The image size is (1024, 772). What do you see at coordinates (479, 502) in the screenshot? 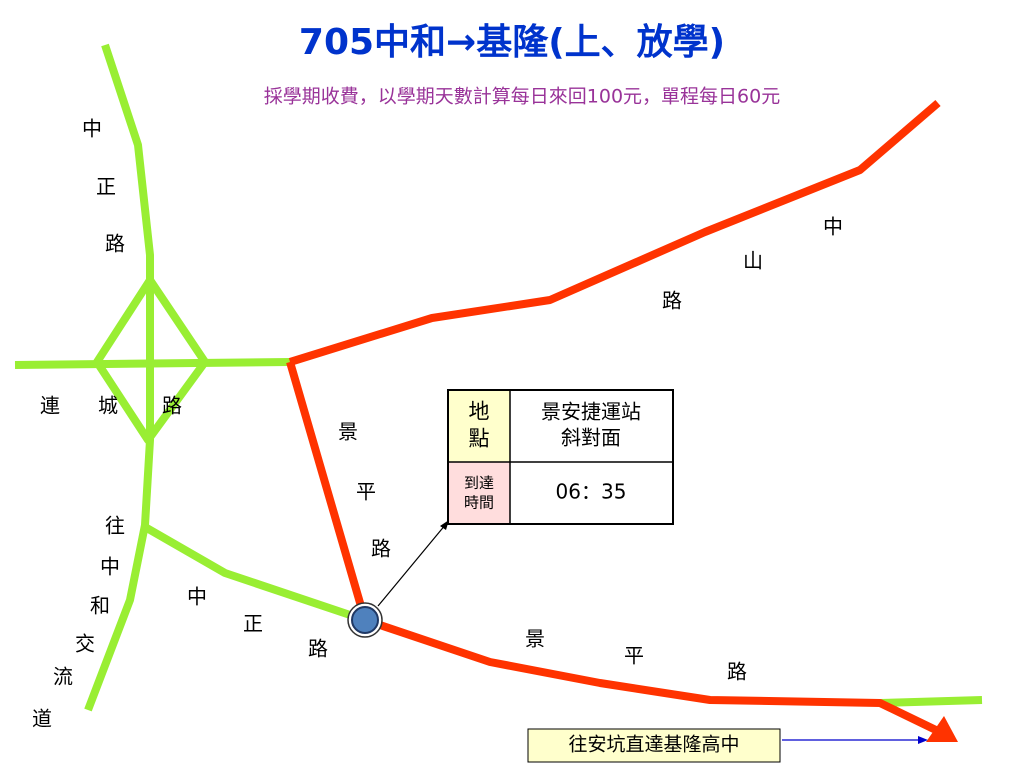
I see `table-cell: 時間` at bounding box center [479, 502].